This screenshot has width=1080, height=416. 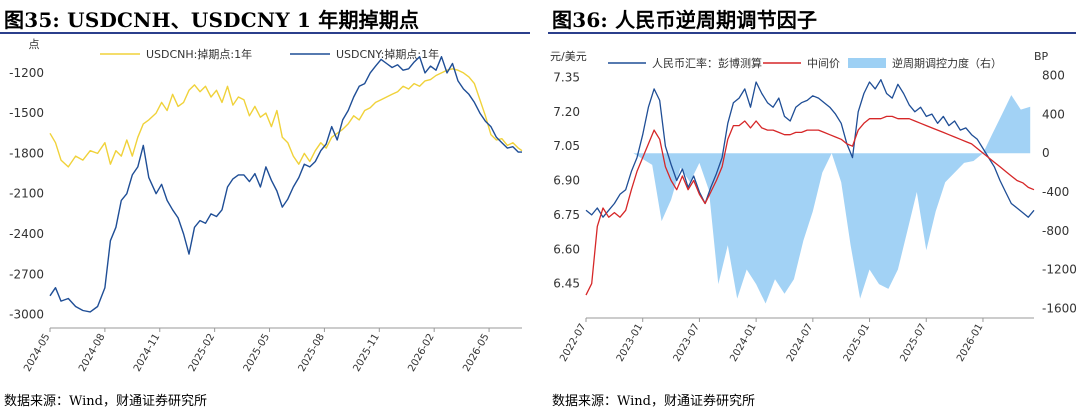 I want to click on right-y-tick-label-right: 400, so click(x=1053, y=114).